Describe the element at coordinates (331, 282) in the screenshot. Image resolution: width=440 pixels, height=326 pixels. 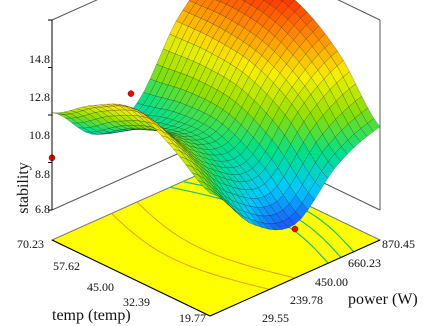
I see `y-tick-label: 450.00` at that location.